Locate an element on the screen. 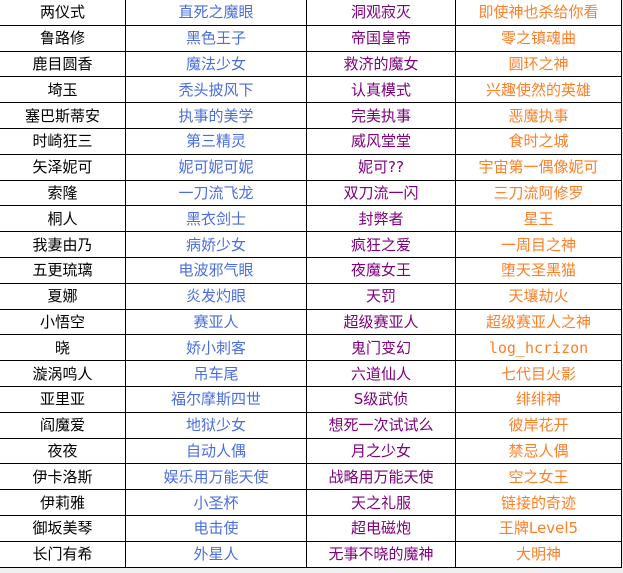 This screenshot has width=623, height=573. title-2-cell: 超电磁炮 is located at coordinates (381, 528).